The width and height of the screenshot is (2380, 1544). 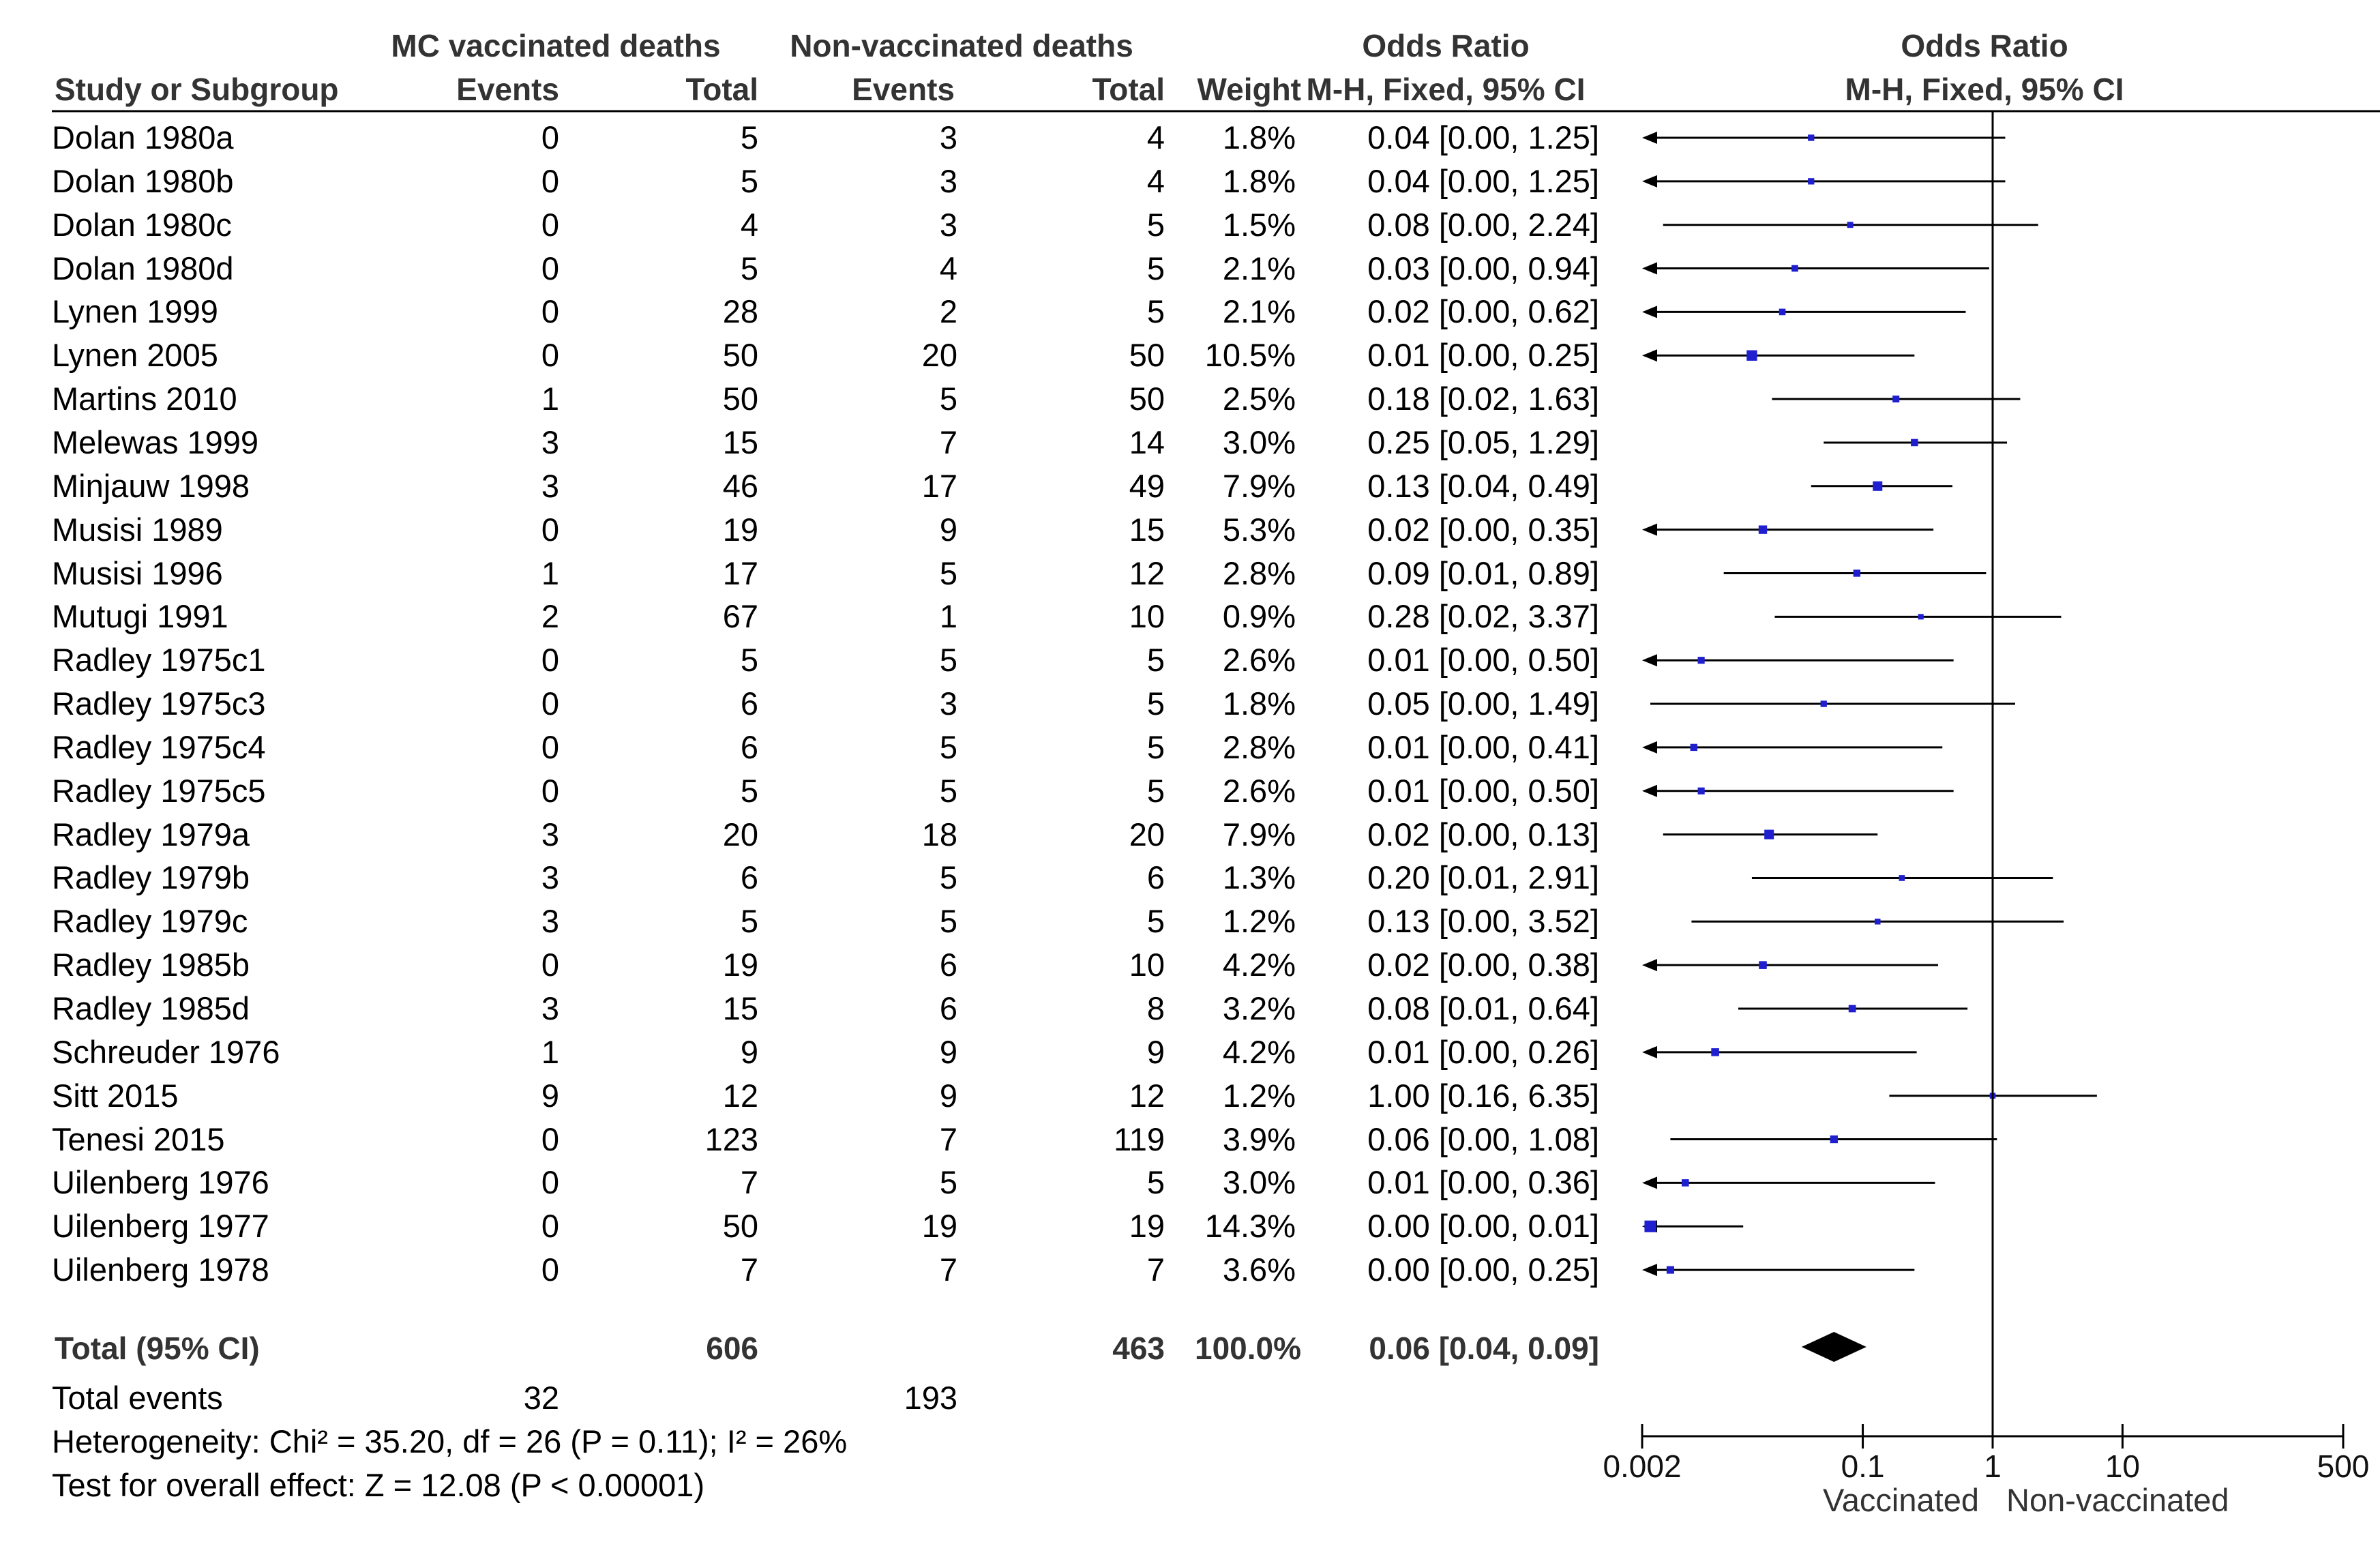 What do you see at coordinates (948, 311) in the screenshot?
I see `events-non-vaccinated: 2` at bounding box center [948, 311].